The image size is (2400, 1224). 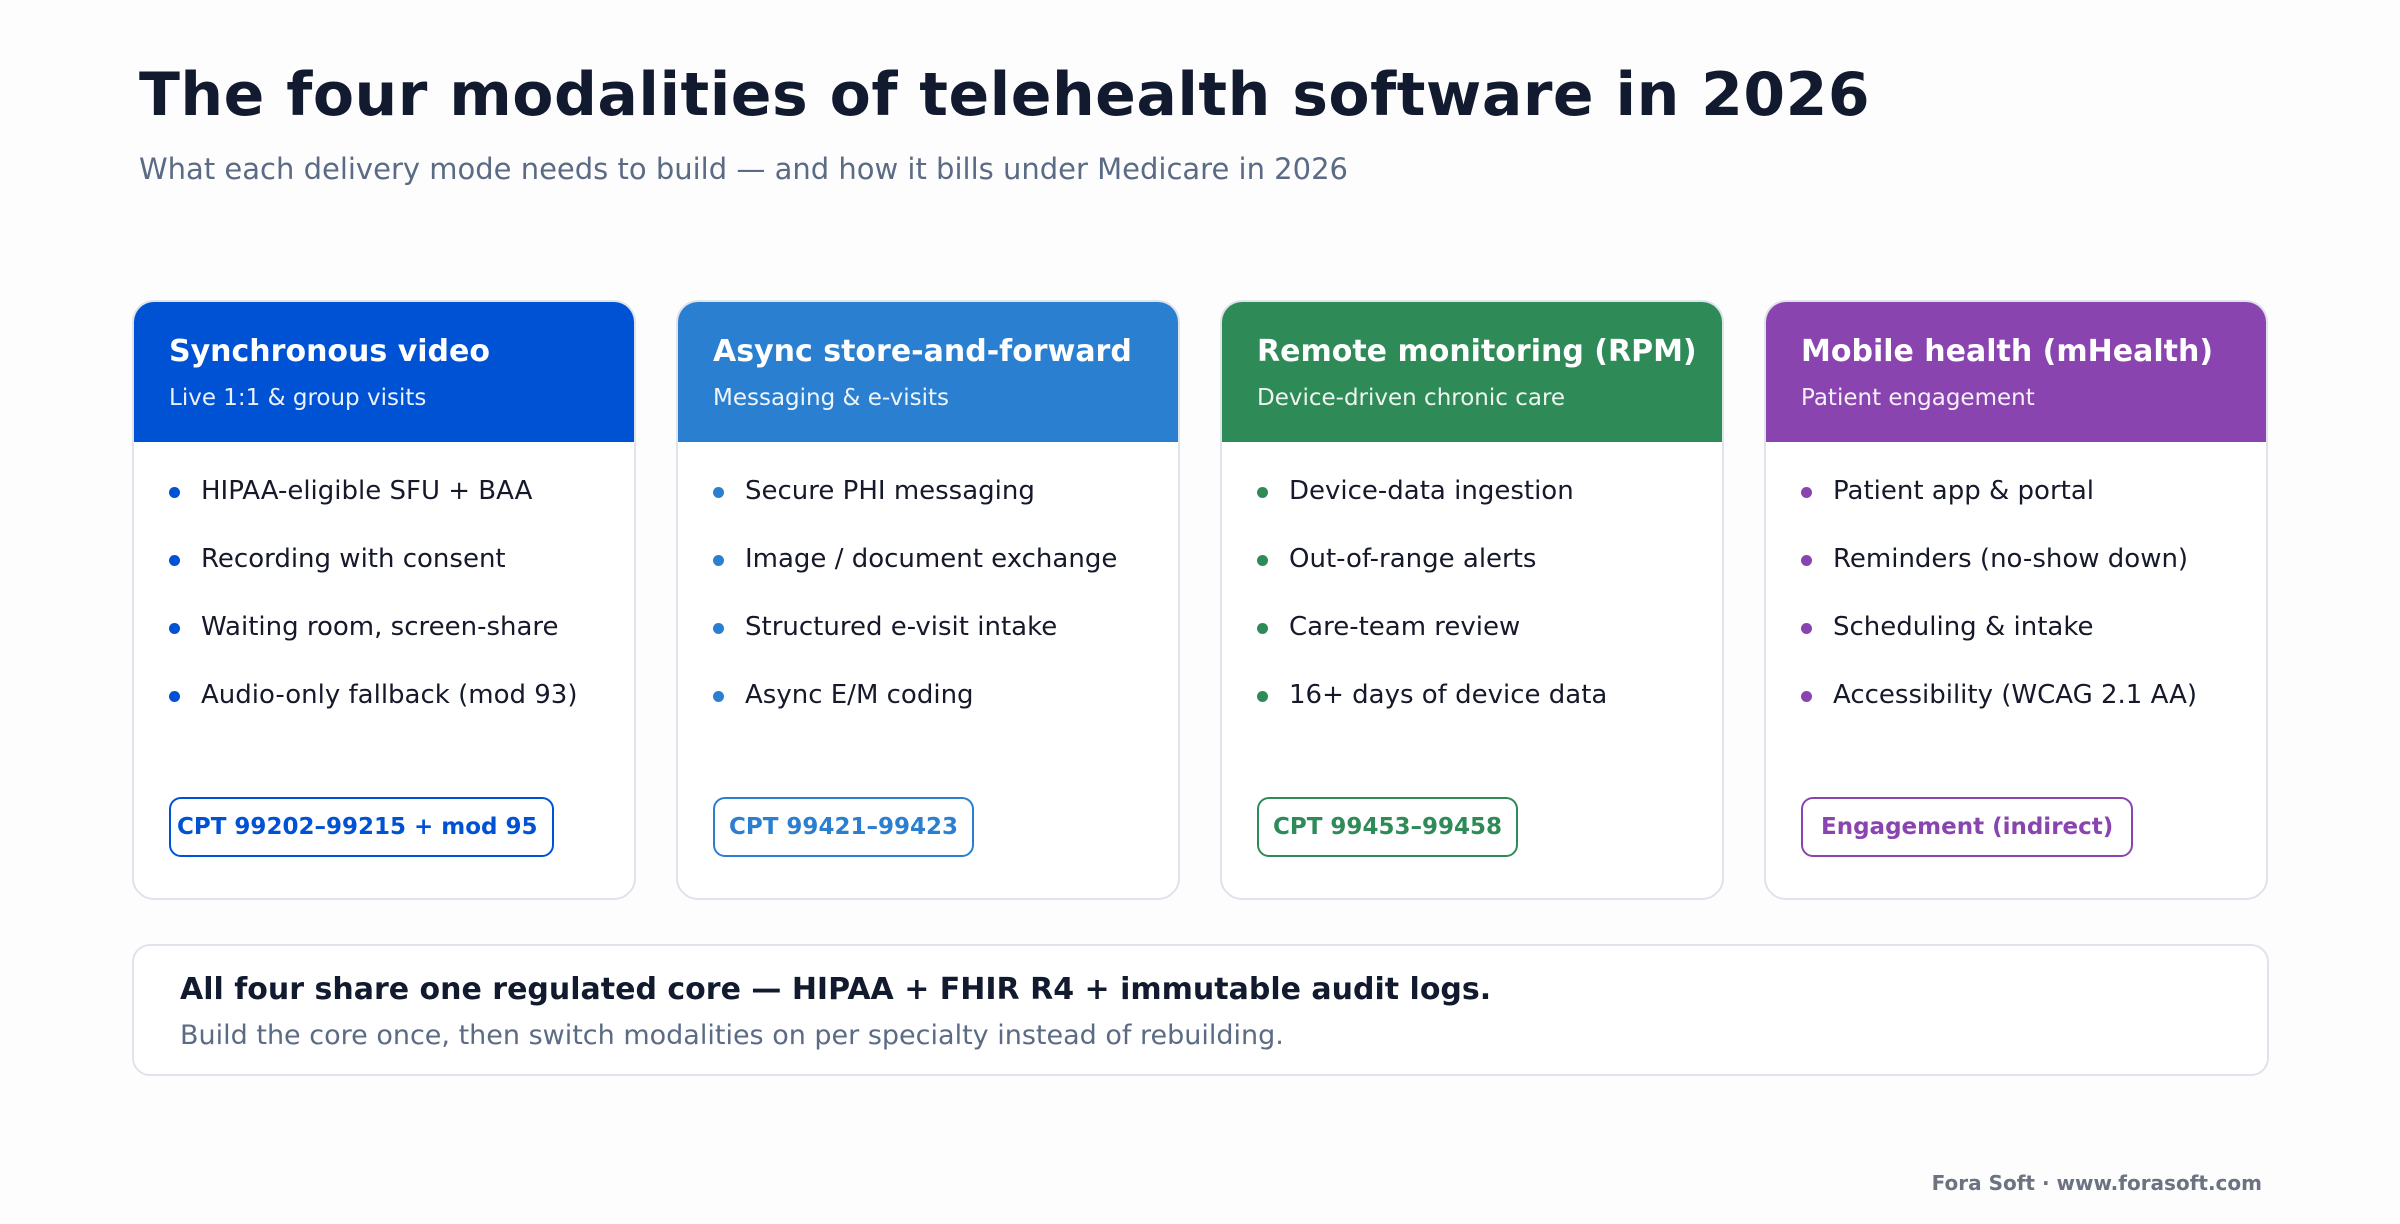 I want to click on list-item-text: Scheduling & intake, so click(x=1963, y=627).